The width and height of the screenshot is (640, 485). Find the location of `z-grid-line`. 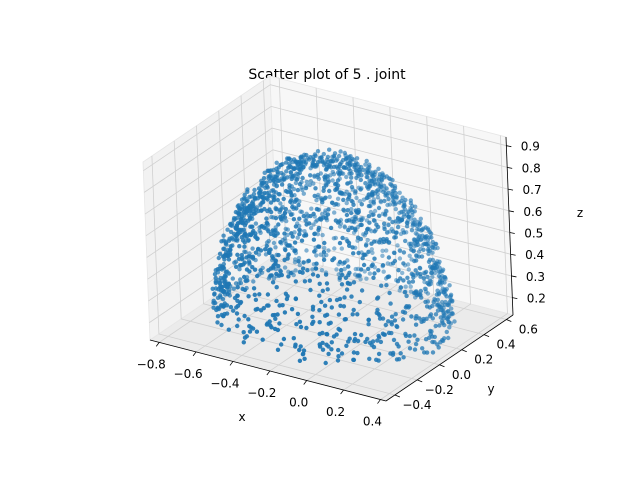

z-grid-line is located at coordinates (325, 128).